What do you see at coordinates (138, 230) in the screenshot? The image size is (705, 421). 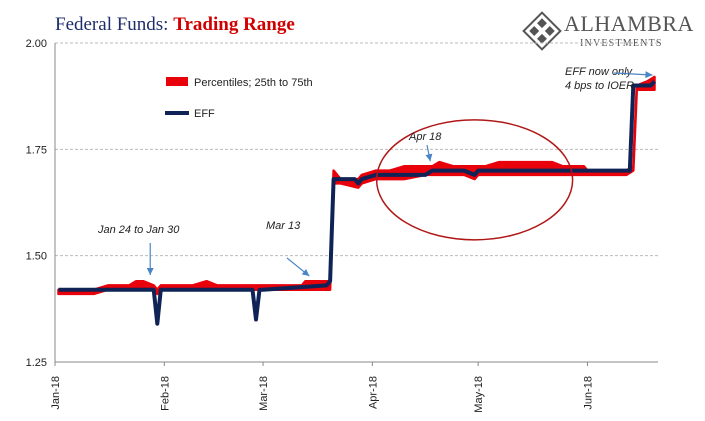 I see `annotation-jan: Jan 24 to Jan 30` at bounding box center [138, 230].